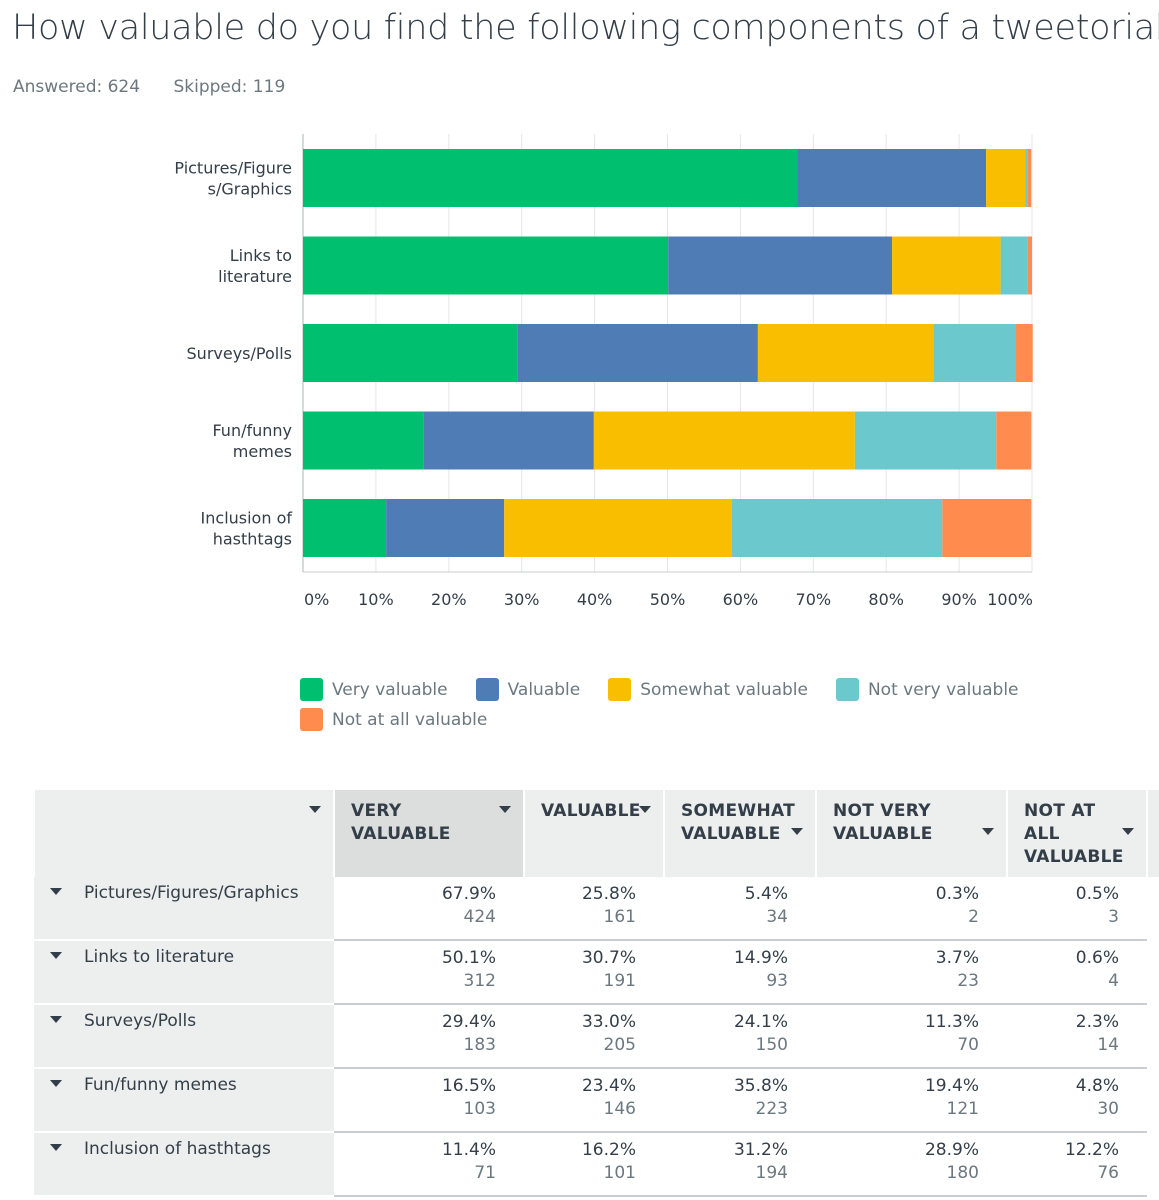 Image resolution: width=1159 pixels, height=1200 pixels. I want to click on table-header-cell: NOT VERY VALUABLE, so click(911, 833).